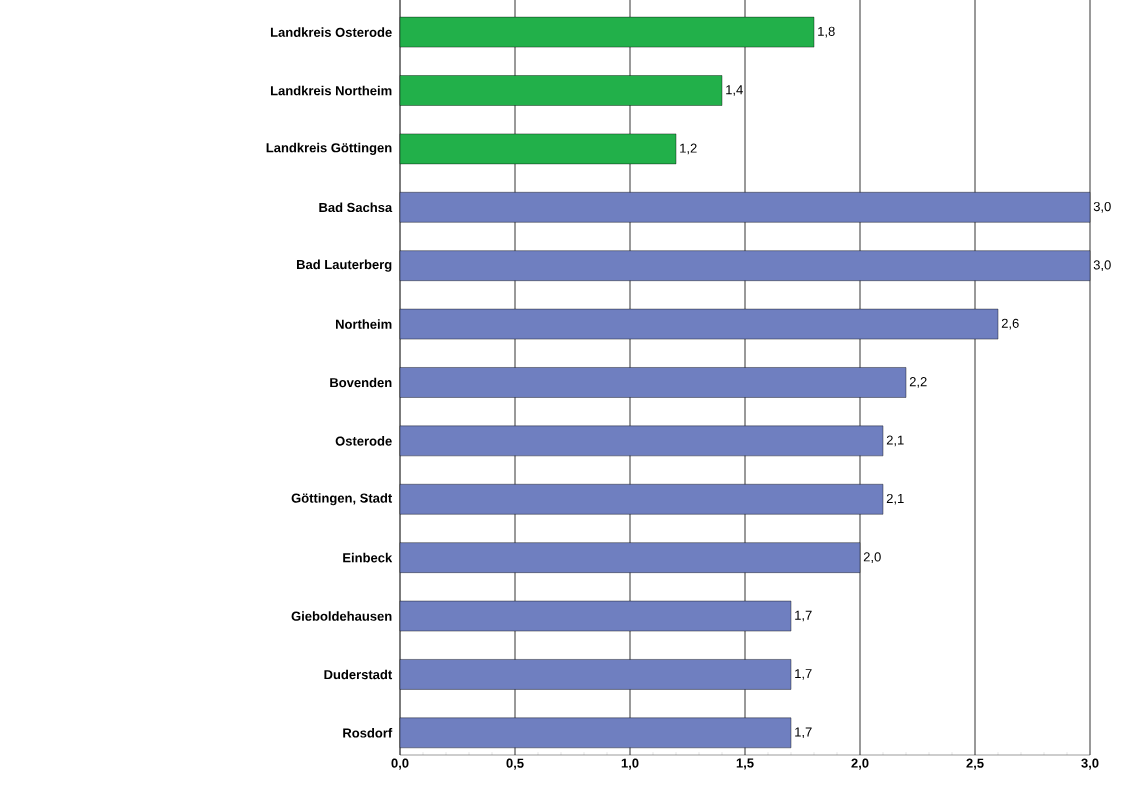 Image resolution: width=1133 pixels, height=807 pixels. Describe the element at coordinates (745, 764) in the screenshot. I see `x-tick-label: 1,5` at that location.